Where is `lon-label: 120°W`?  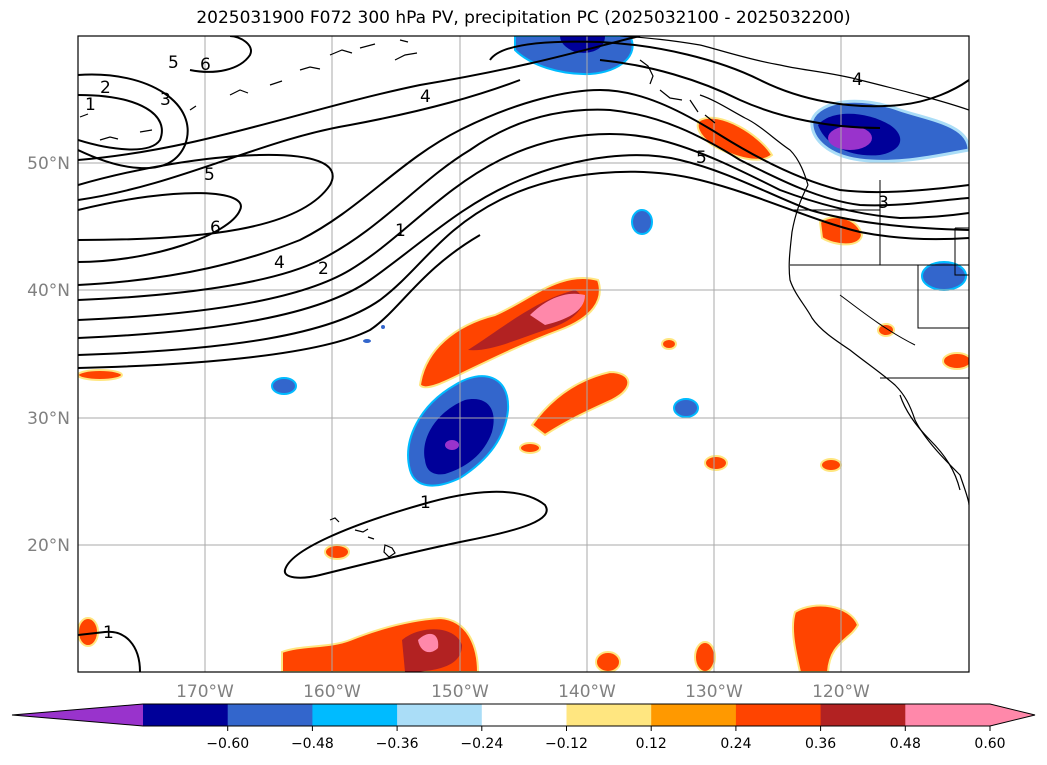 lon-label: 120°W is located at coordinates (841, 692).